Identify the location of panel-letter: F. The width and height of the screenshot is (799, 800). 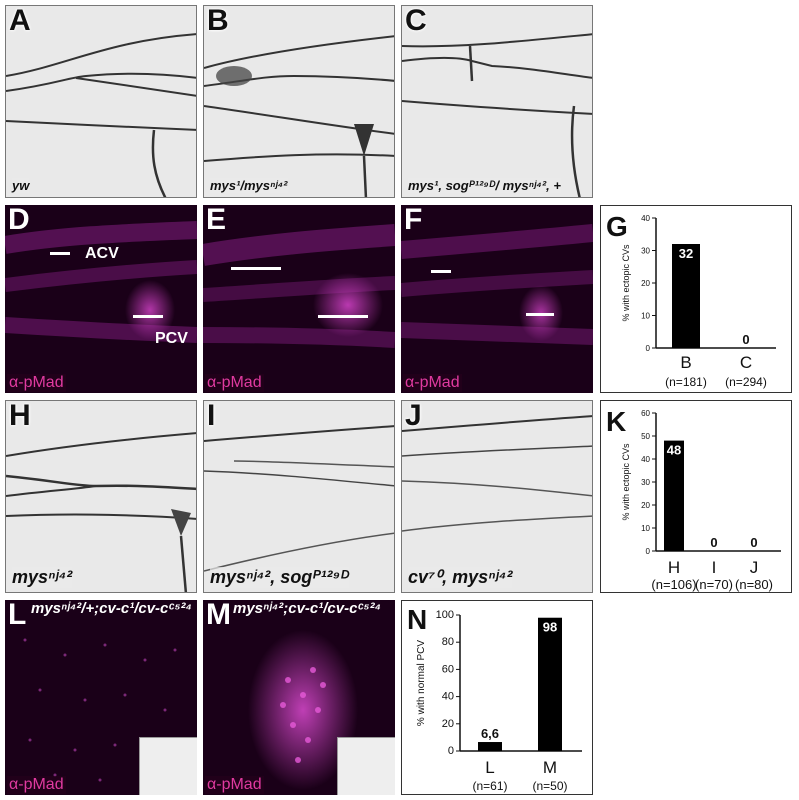
(413, 220).